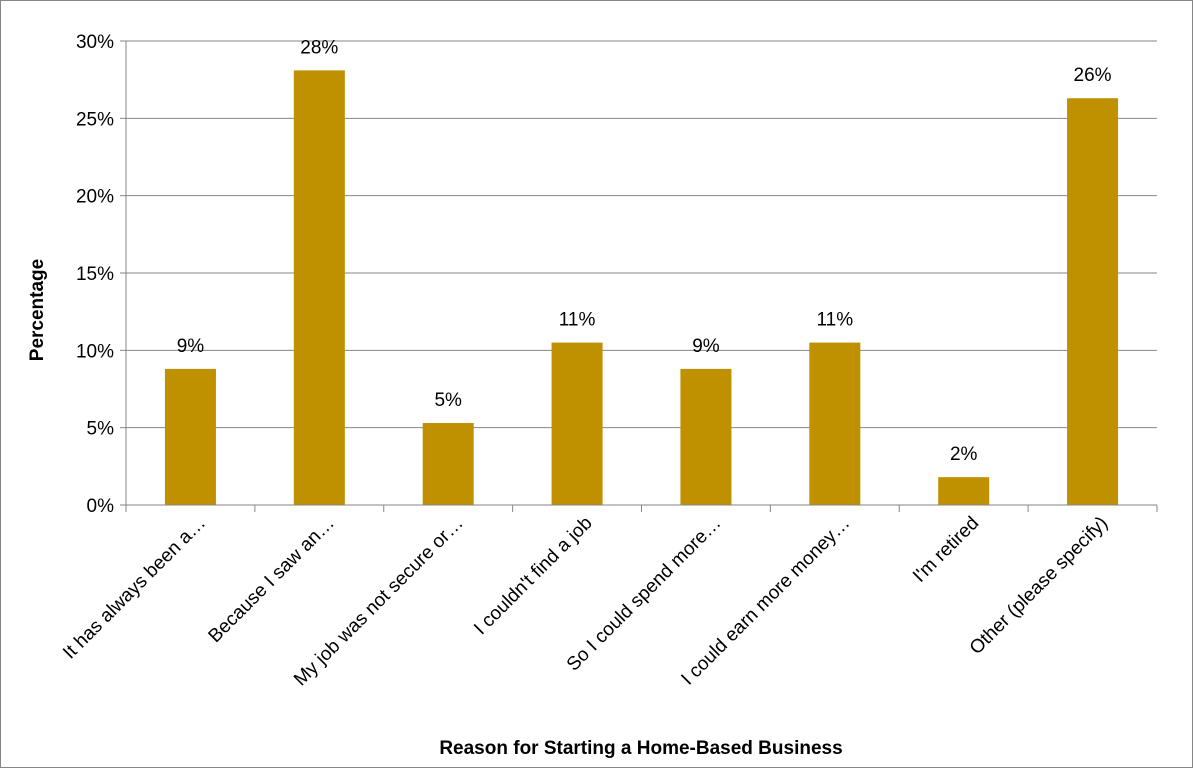 This screenshot has height=768, width=1193. What do you see at coordinates (37, 310) in the screenshot?
I see `y-axis-title: Percentage` at bounding box center [37, 310].